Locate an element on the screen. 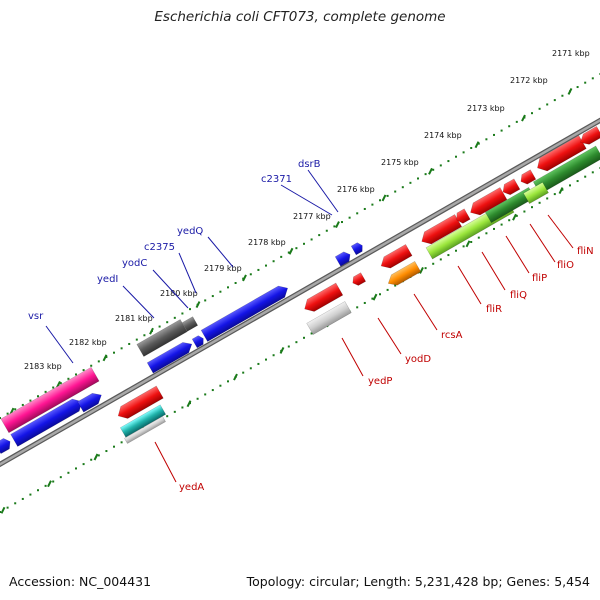  scale-tick-label: 2183 kbp is located at coordinates (43, 366).